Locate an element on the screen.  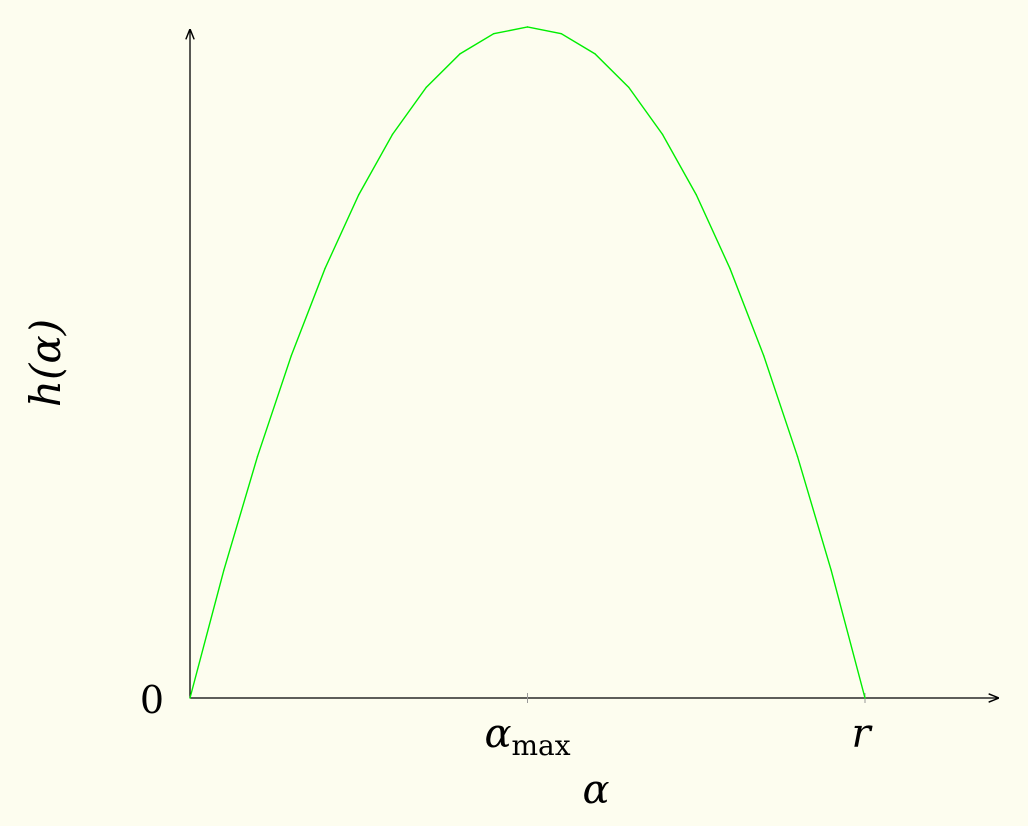
x-tick-label-alpha-max: αmax is located at coordinates (527, 736).